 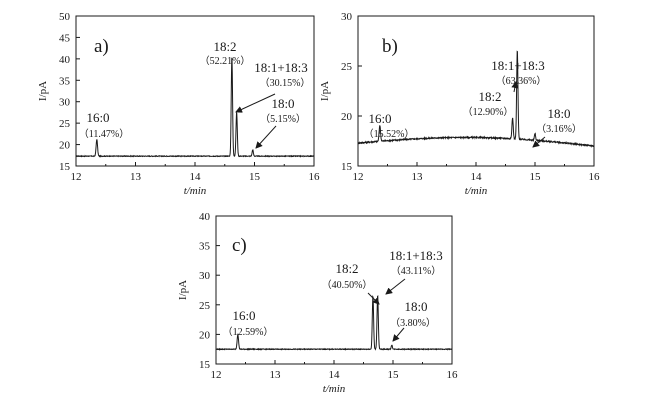 I want to click on peak-percent-label: （3.16%）, so click(x=559, y=129).